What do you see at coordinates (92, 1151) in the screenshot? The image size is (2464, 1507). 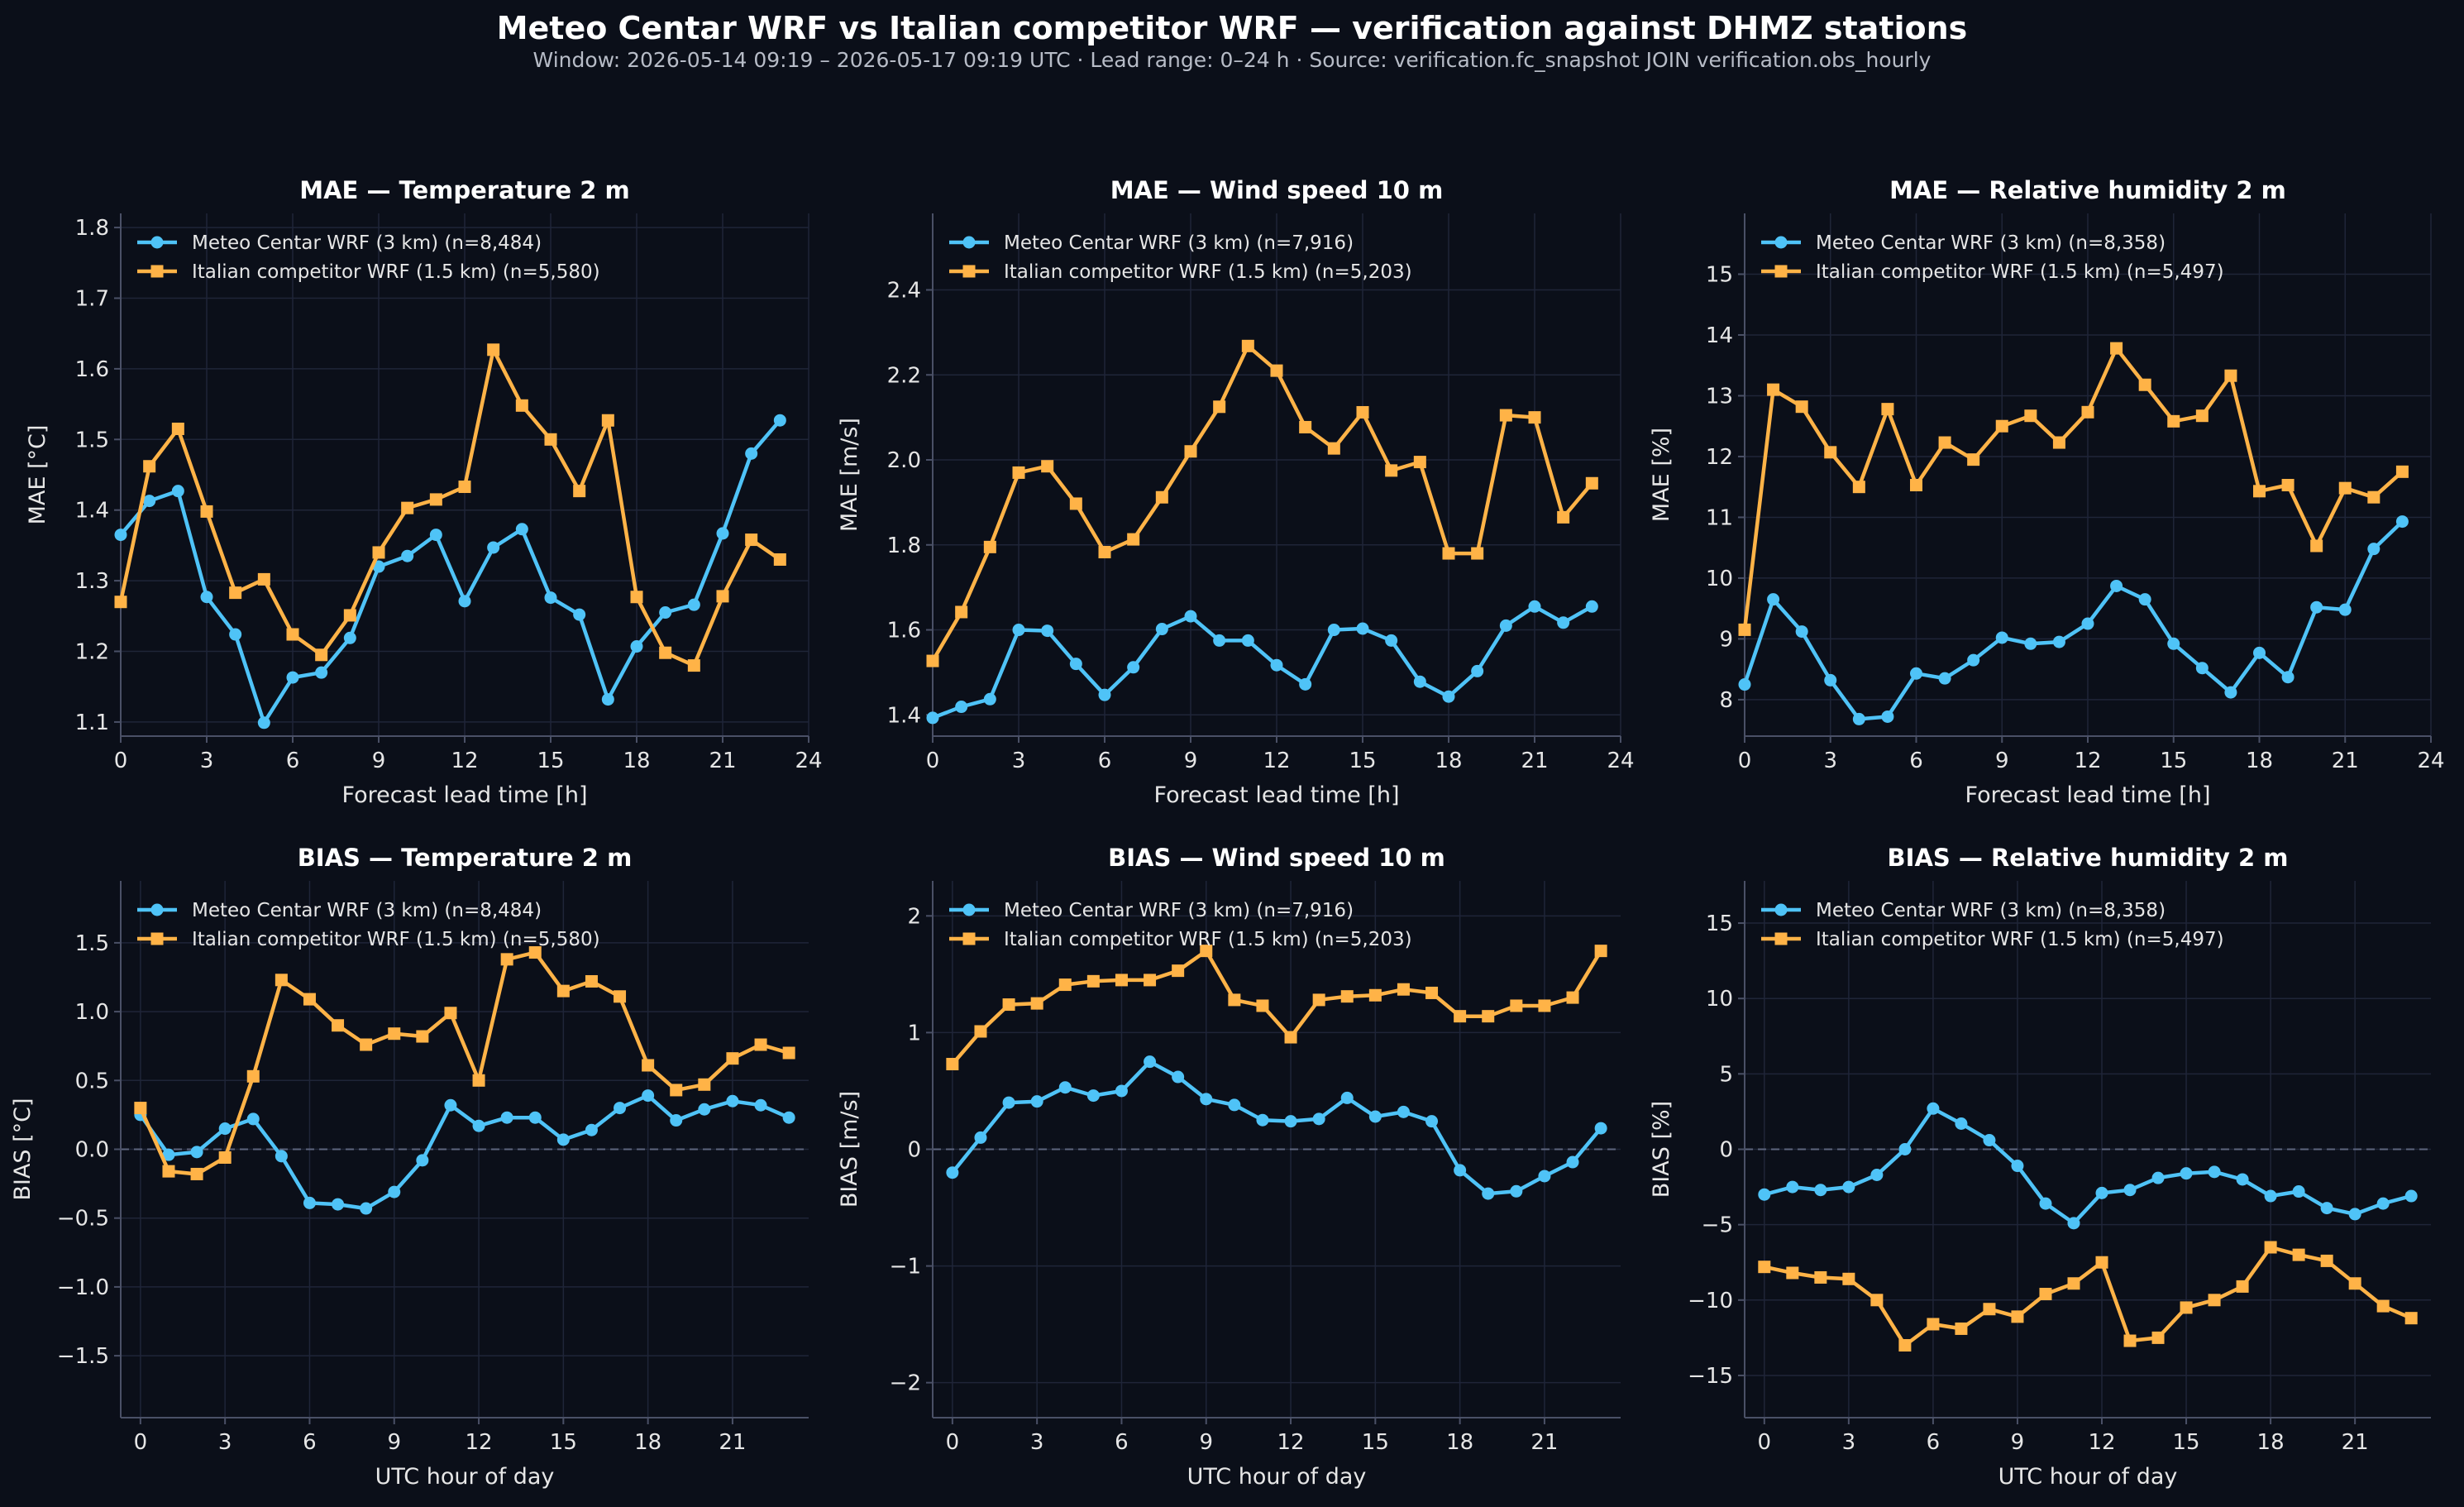 I see `y-tick-label: 0.0` at bounding box center [92, 1151].